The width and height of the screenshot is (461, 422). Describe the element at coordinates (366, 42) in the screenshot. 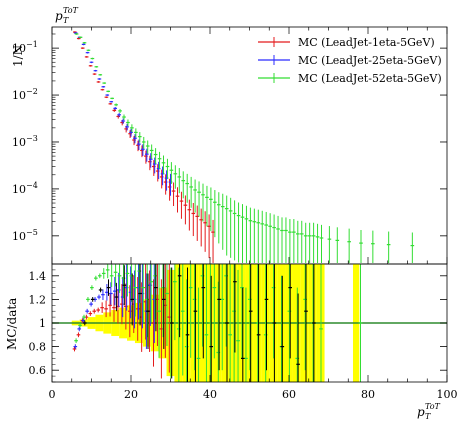

I see `legend-label: MC (LeadJet-1eta-5GeV)` at that location.